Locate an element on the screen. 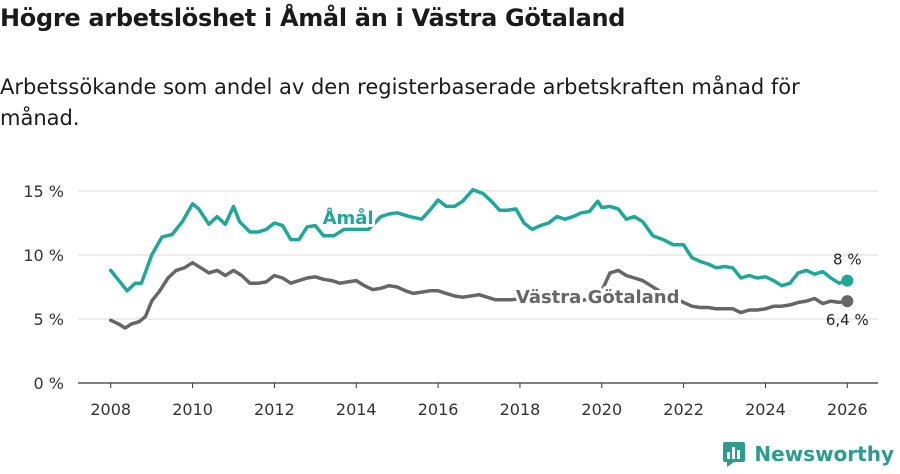 Image resolution: width=900 pixels, height=474 pixels. brand-logo: Newsworthy is located at coordinates (808, 454).